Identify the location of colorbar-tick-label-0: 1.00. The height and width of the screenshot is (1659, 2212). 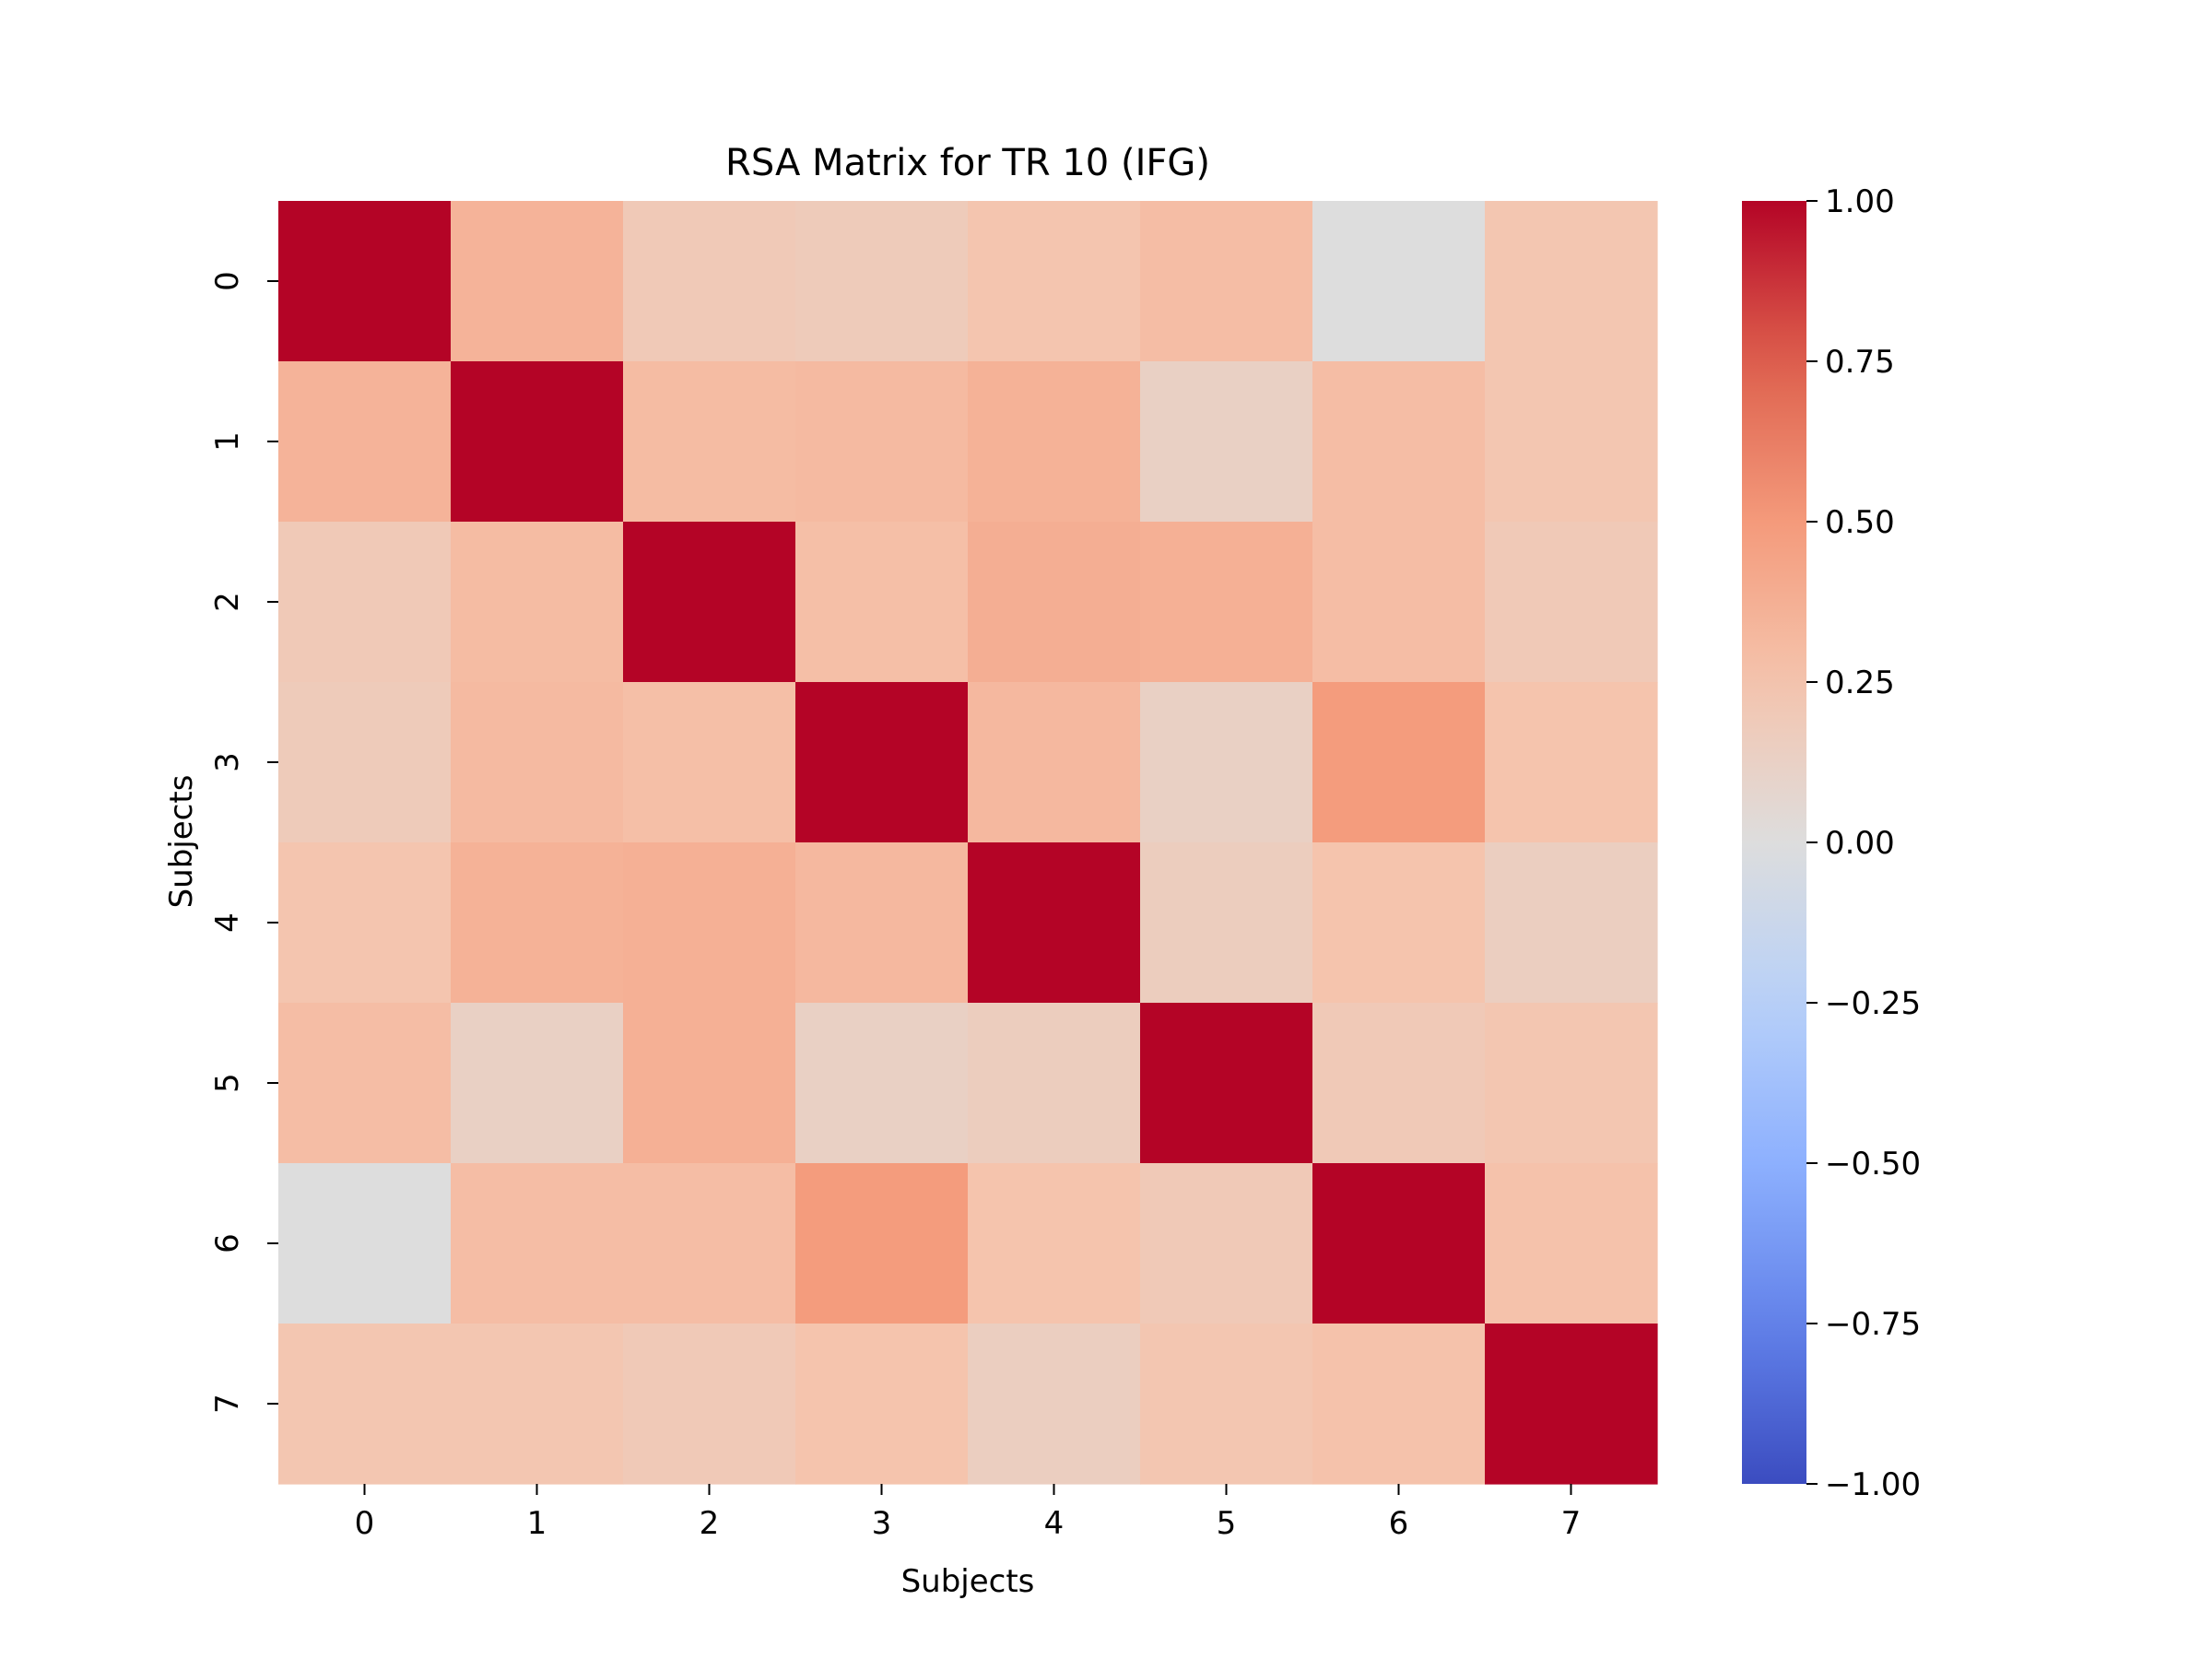
(1860, 201).